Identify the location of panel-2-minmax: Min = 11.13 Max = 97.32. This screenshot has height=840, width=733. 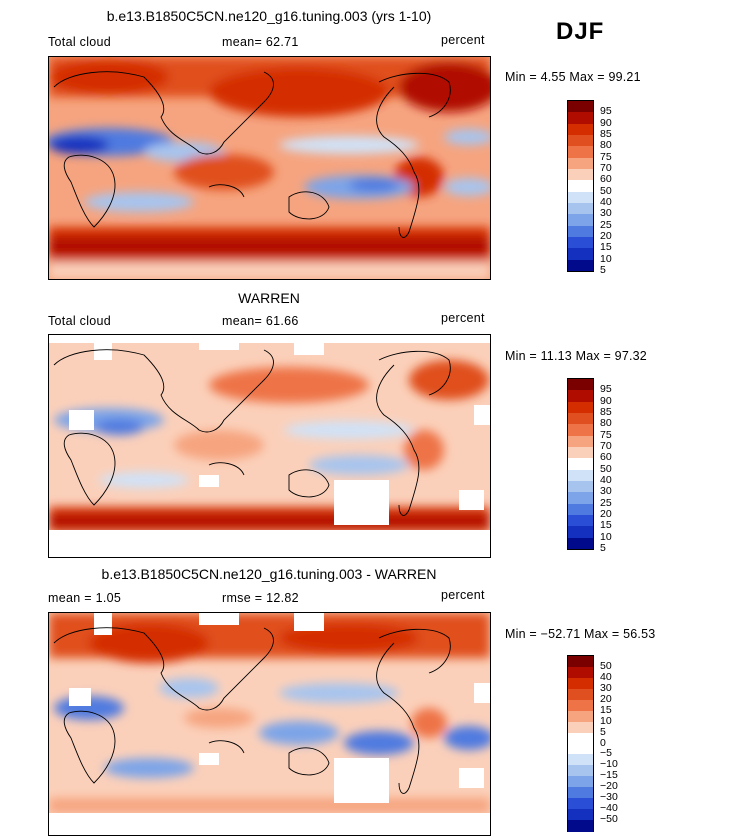
(576, 356).